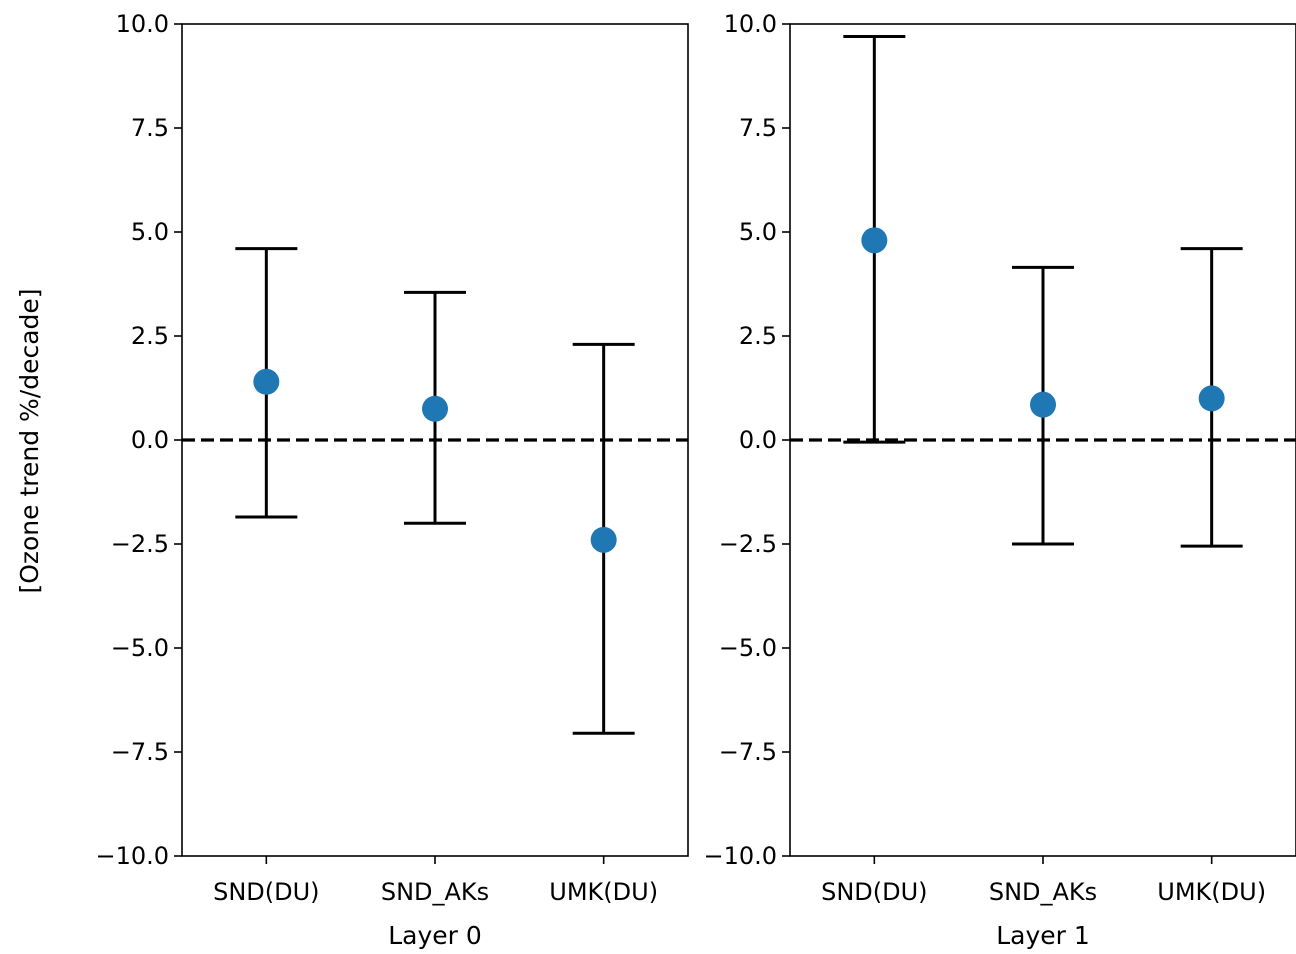 The width and height of the screenshot is (1296, 954). I want to click on y-axis-label: [Ozone trend %/decade], so click(29, 440).